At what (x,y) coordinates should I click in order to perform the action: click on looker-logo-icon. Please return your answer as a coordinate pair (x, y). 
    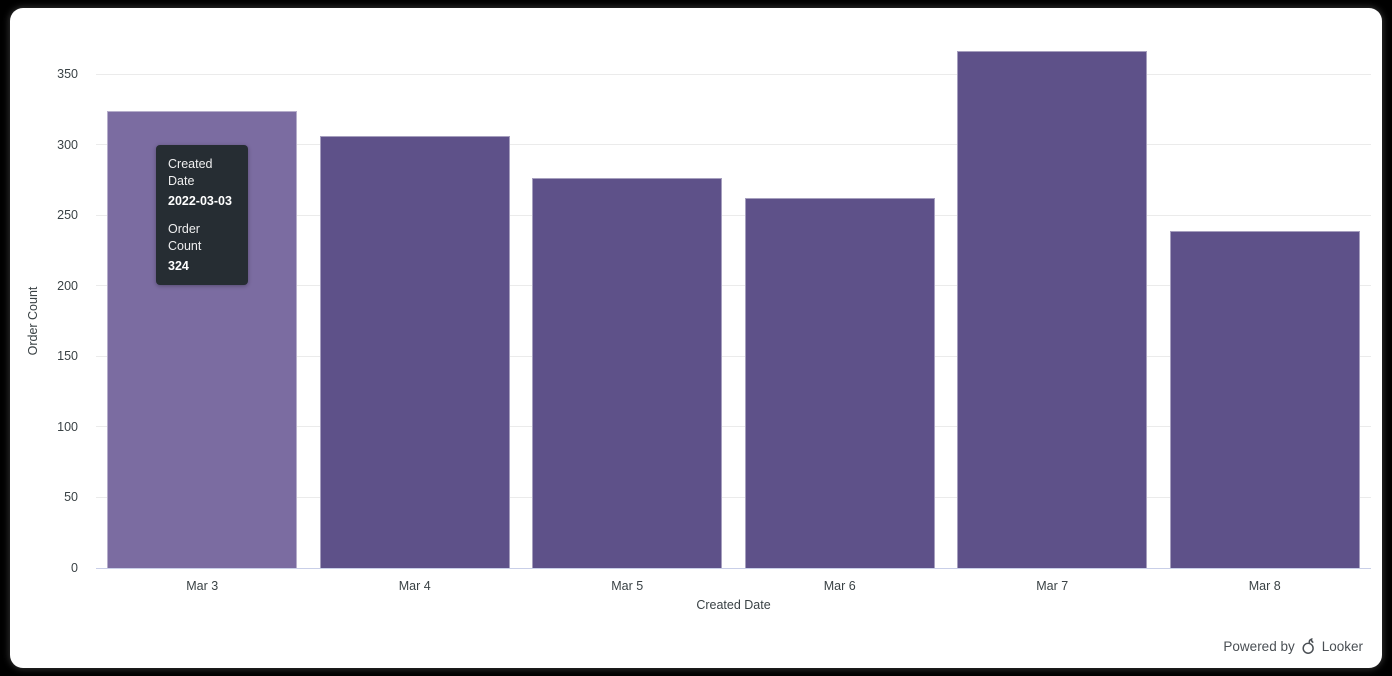
    Looking at the image, I should click on (1308, 646).